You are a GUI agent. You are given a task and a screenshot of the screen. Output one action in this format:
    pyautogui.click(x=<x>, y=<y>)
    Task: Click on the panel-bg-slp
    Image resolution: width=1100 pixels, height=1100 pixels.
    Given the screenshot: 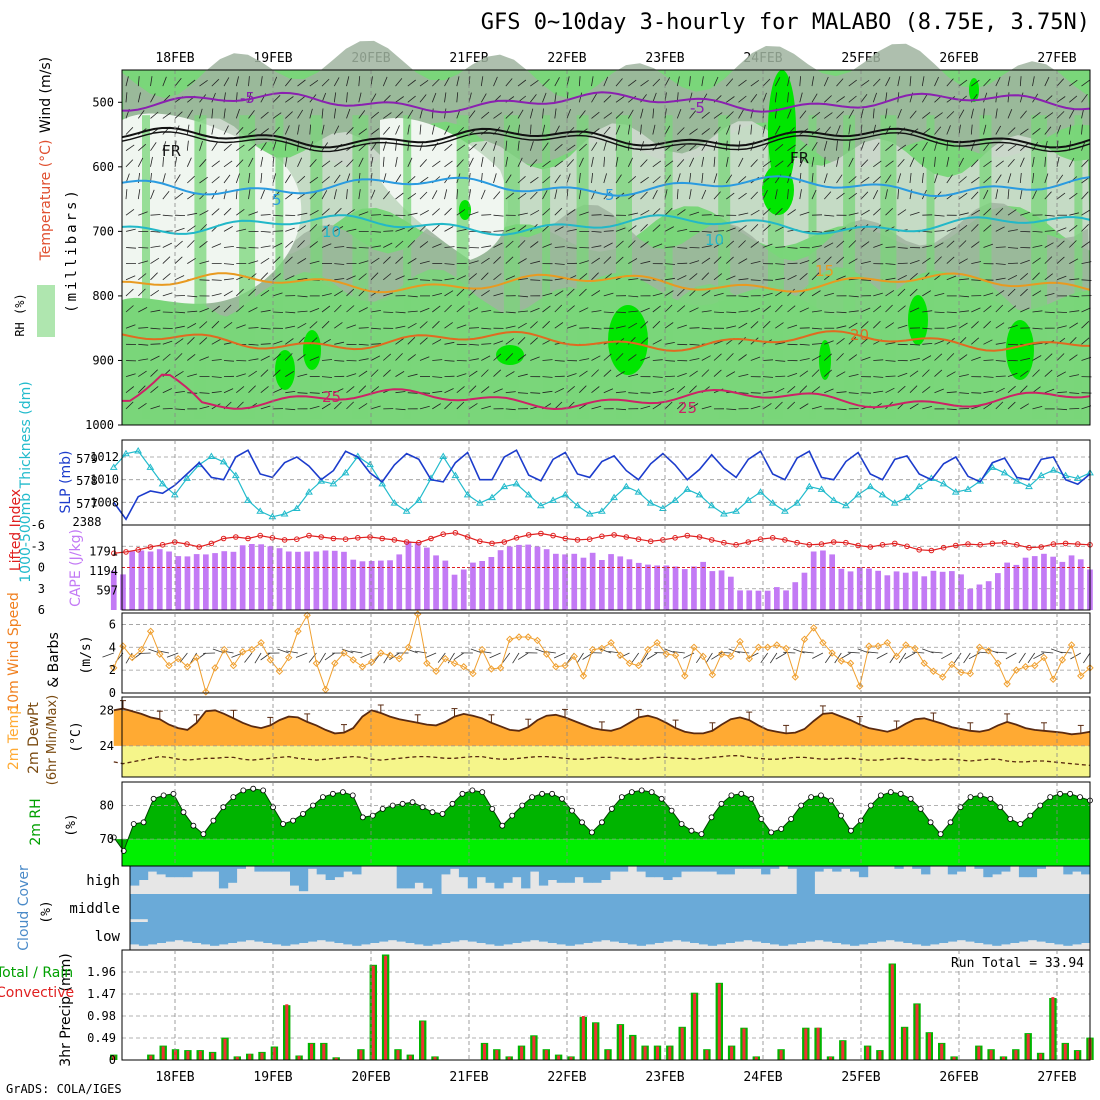 What is the action you would take?
    pyautogui.click(x=606, y=482)
    